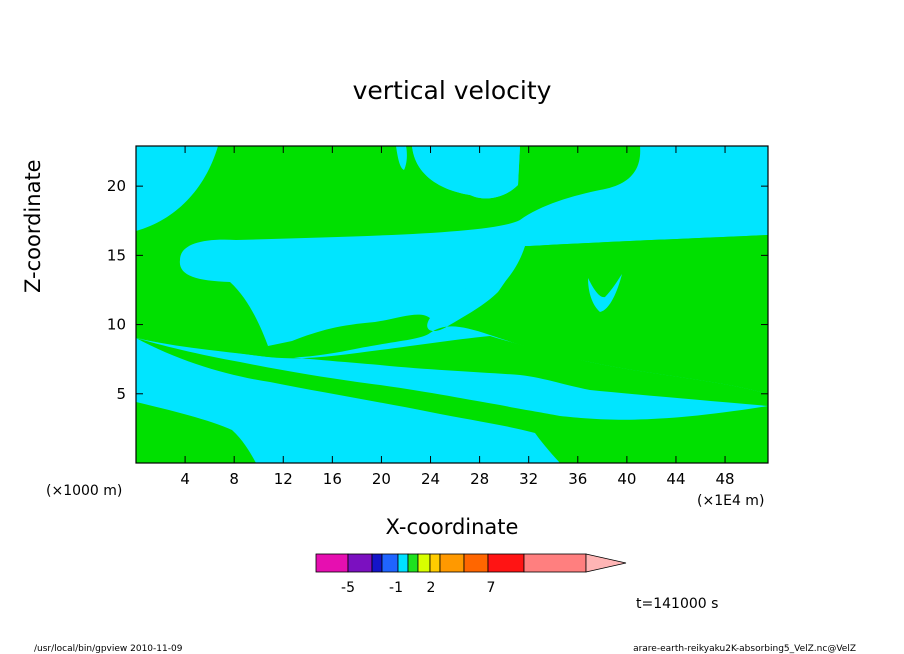 The width and height of the screenshot is (904, 654). Describe the element at coordinates (466, 172) in the screenshot. I see `island-upper-mid` at that location.